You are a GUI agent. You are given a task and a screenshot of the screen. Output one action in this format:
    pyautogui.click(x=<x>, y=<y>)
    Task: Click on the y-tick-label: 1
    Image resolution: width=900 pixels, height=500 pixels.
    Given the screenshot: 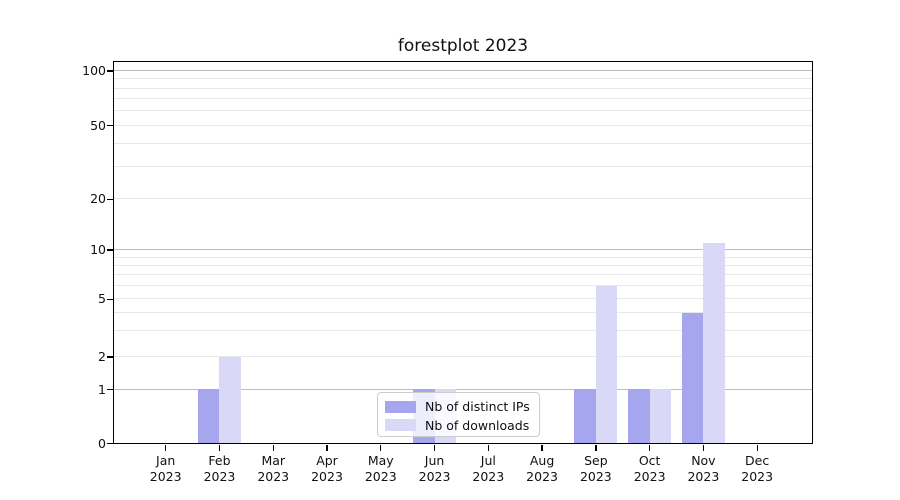 What is the action you would take?
    pyautogui.click(x=102, y=389)
    